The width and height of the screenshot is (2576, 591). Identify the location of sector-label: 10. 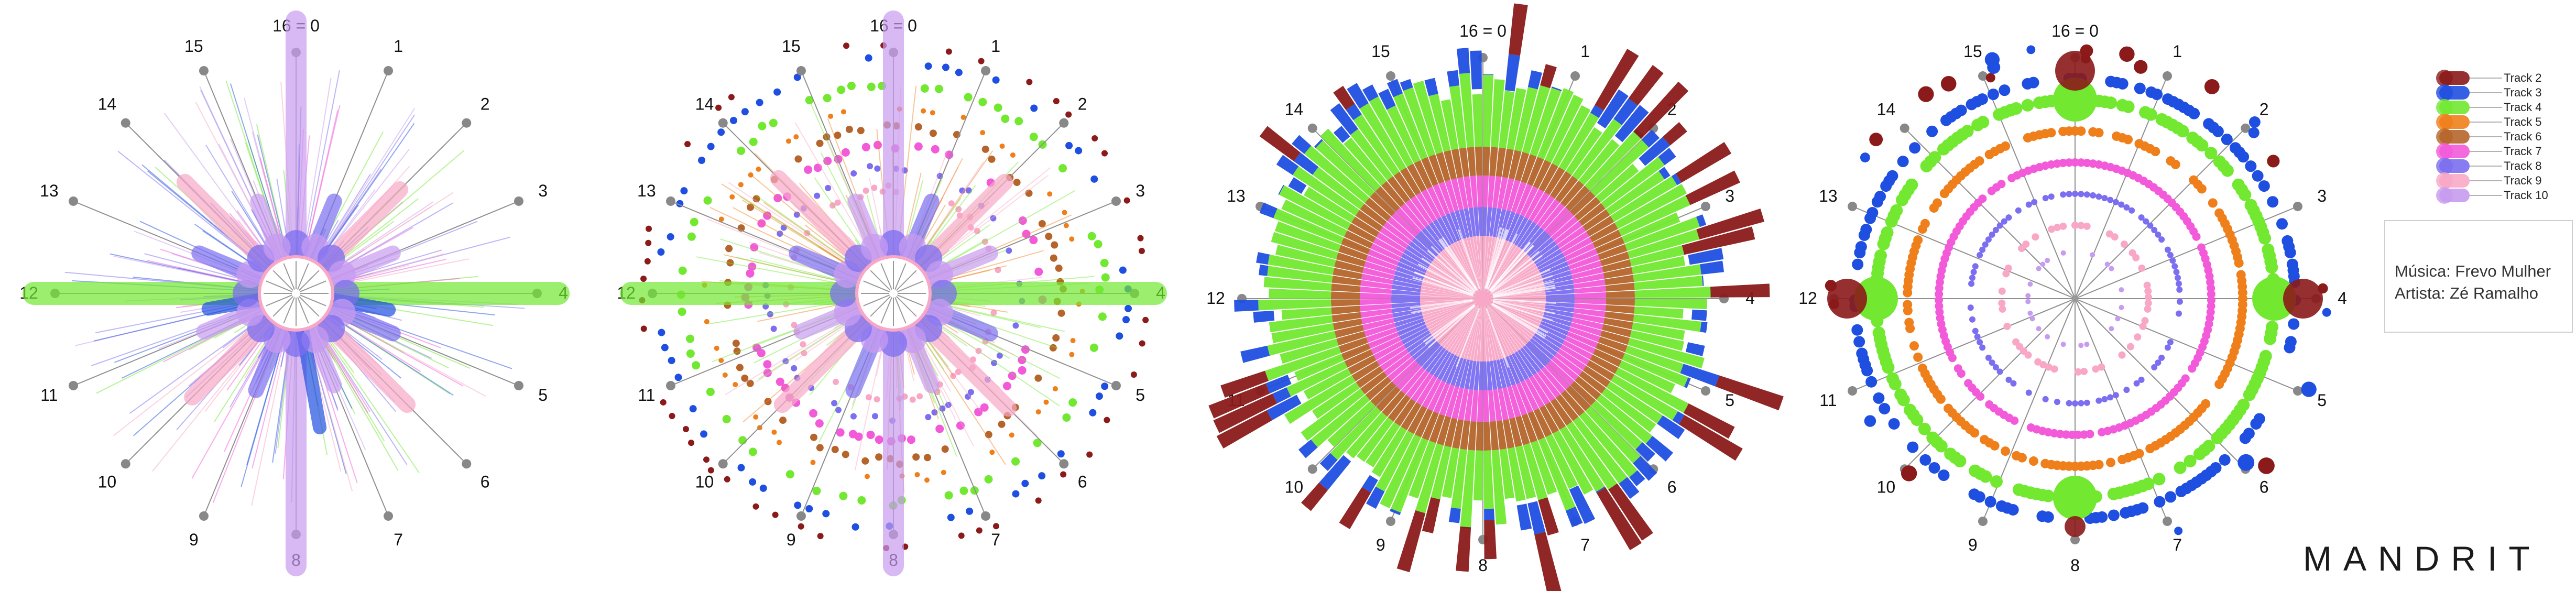
(1294, 487).